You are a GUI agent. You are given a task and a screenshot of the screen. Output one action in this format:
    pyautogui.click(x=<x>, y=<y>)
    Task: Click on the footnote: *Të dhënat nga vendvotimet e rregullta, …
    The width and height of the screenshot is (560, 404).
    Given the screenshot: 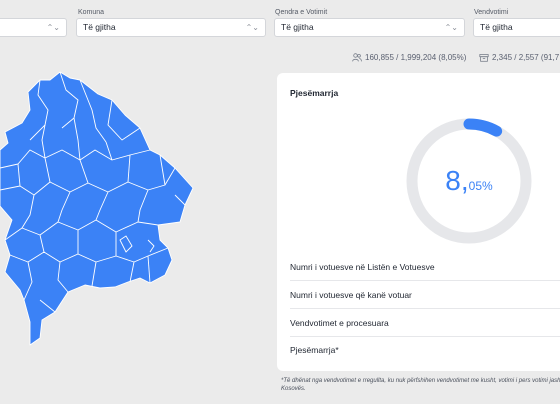 What is the action you would take?
    pyautogui.click(x=420, y=385)
    